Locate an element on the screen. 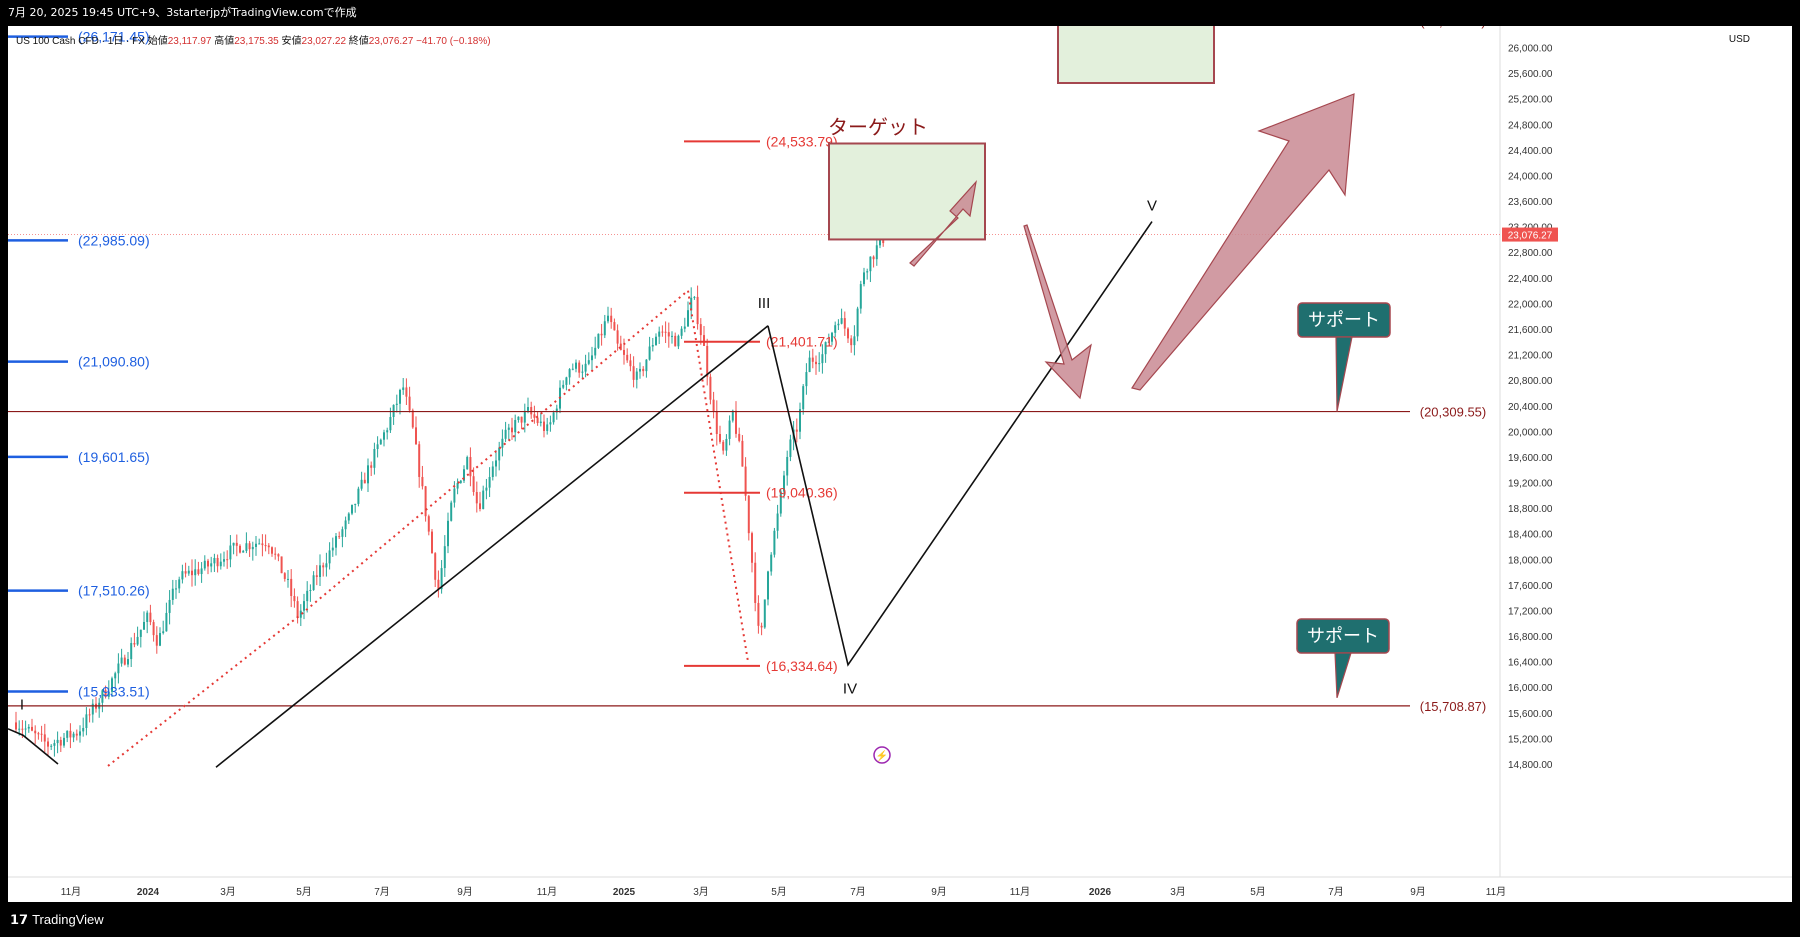 This screenshot has width=1800, height=937. blue-level-label: (26,171.45) is located at coordinates (114, 37).